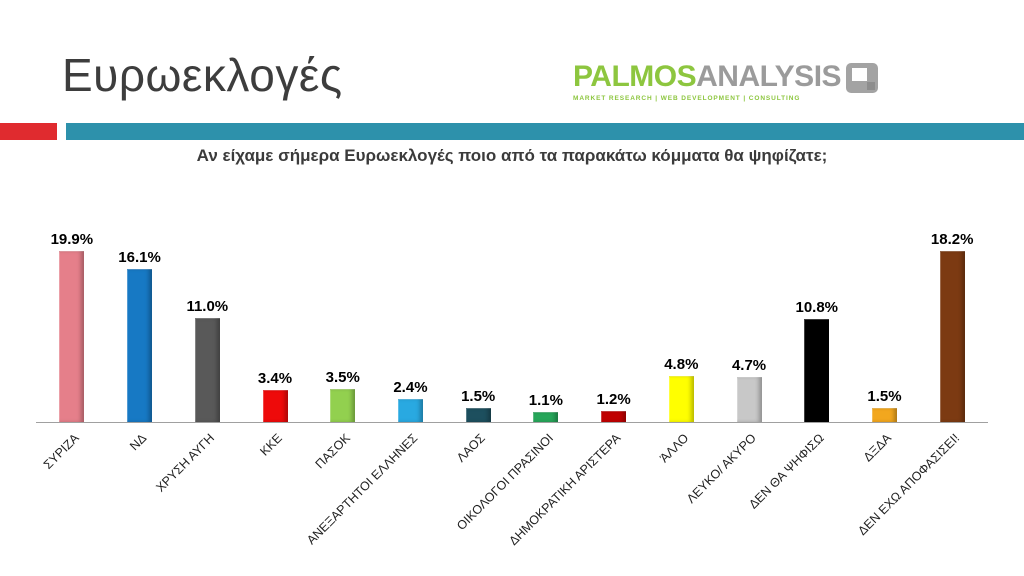 Image resolution: width=1024 pixels, height=576 pixels. What do you see at coordinates (674, 448) in the screenshot?
I see `category-label: ΆΛΛΟ` at bounding box center [674, 448].